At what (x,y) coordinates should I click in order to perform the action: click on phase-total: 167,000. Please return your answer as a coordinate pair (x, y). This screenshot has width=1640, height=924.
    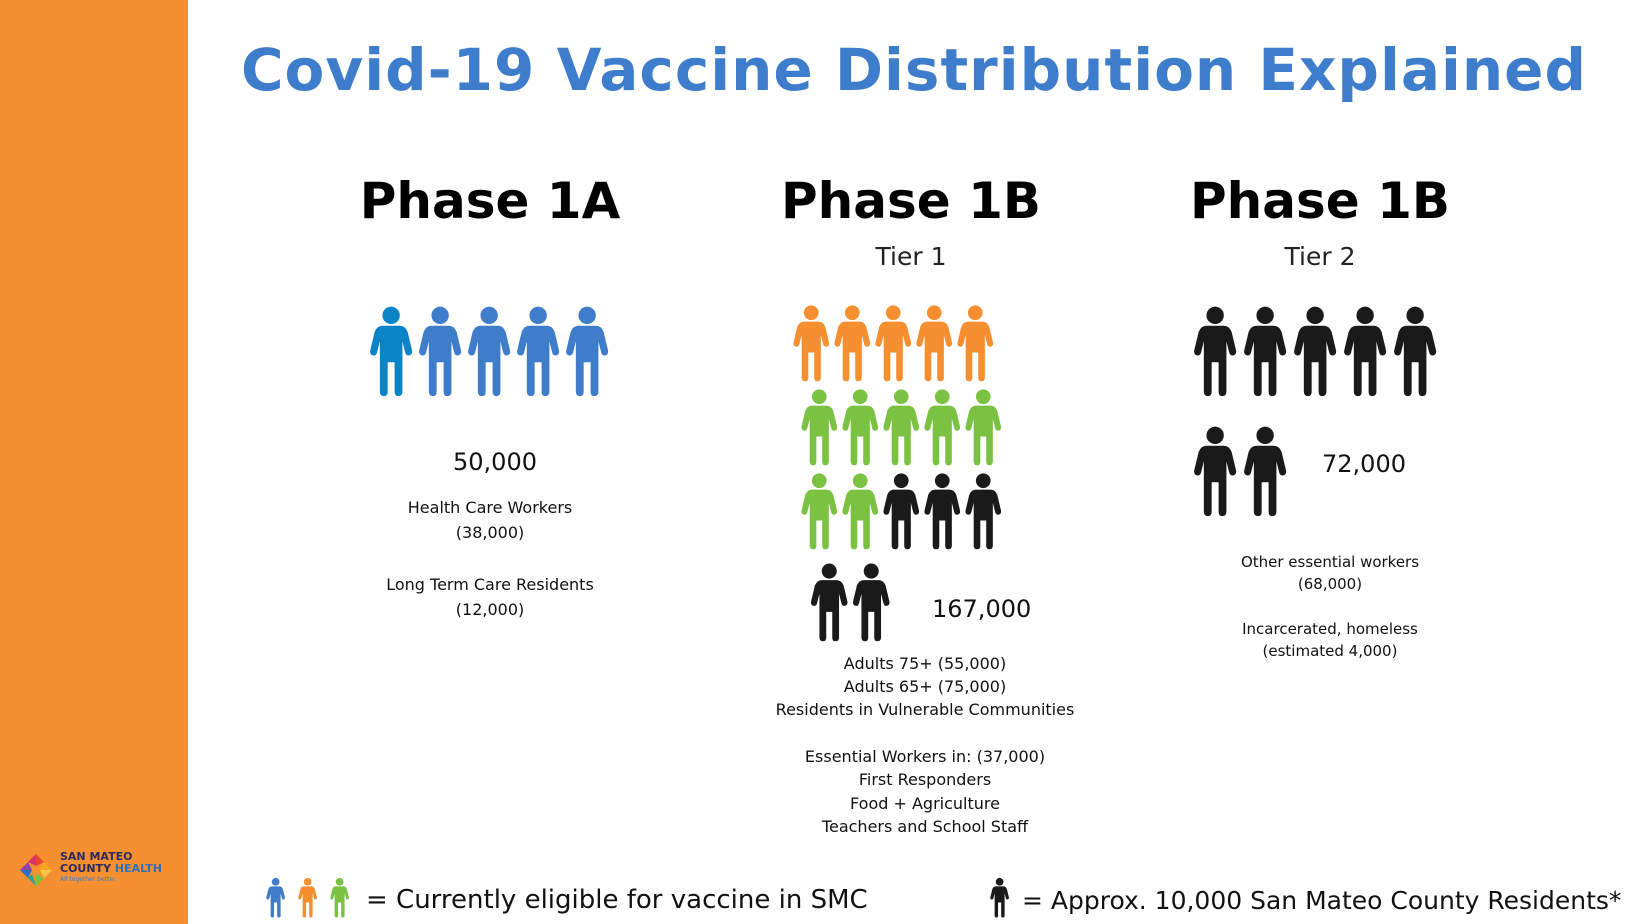
    Looking at the image, I should click on (982, 609).